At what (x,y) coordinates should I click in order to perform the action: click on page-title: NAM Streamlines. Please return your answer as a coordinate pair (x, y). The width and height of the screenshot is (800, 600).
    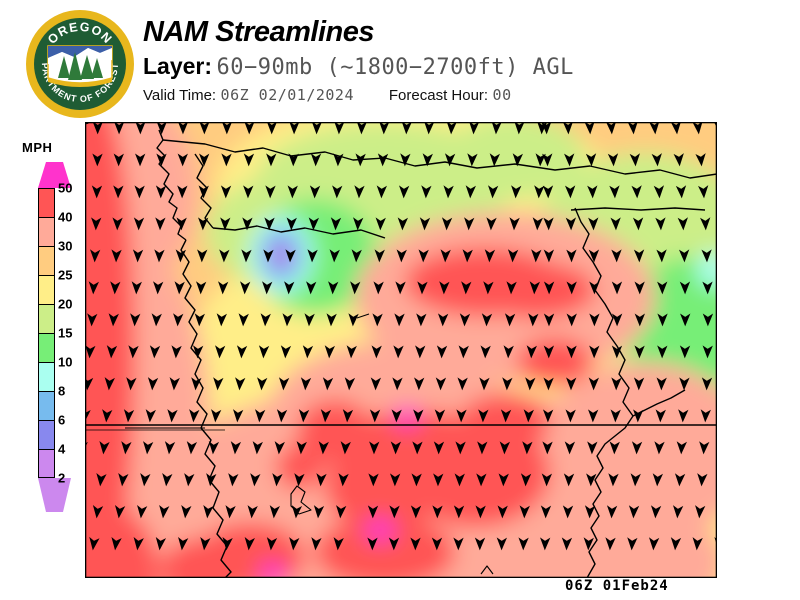
    Looking at the image, I should click on (259, 32).